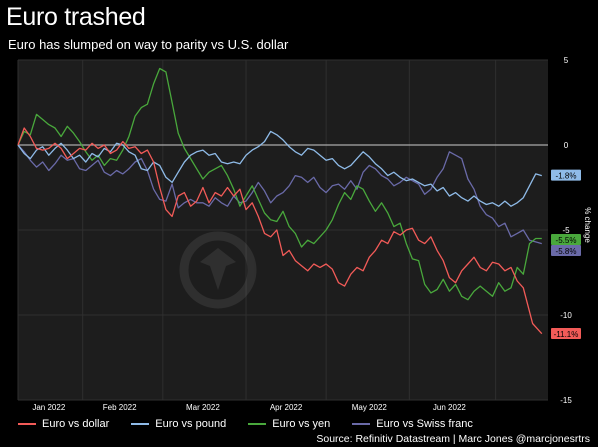 The width and height of the screenshot is (598, 447). Describe the element at coordinates (203, 407) in the screenshot. I see `x-tick-label: Mar 2022` at that location.